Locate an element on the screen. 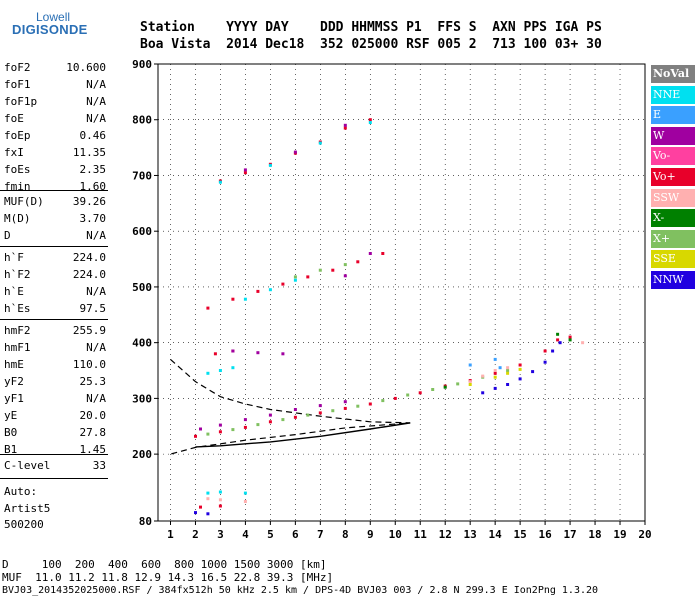  param-row: foF2 10.600 is located at coordinates (55, 69).